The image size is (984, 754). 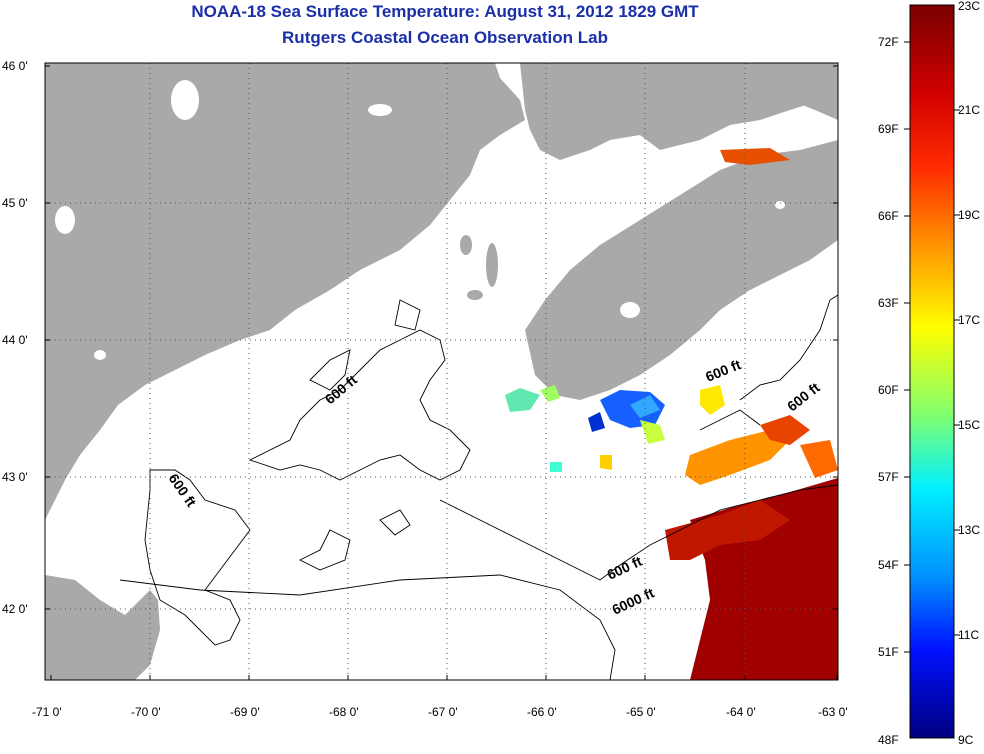 What do you see at coordinates (542, 712) in the screenshot?
I see `lon-label-66: -66 0'` at bounding box center [542, 712].